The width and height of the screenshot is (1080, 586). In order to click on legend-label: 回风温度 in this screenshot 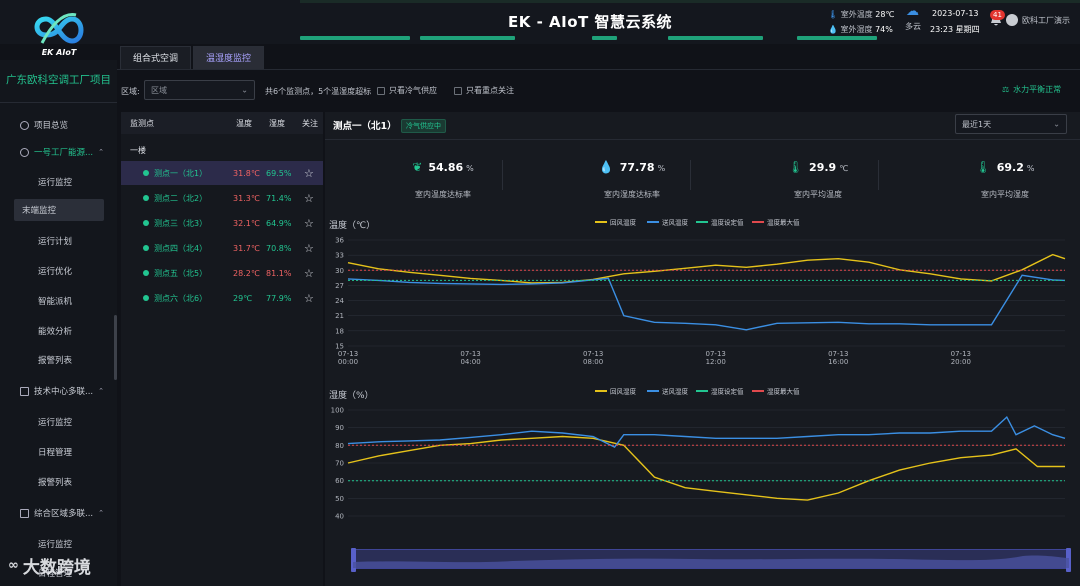, I will do `click(623, 222)`.